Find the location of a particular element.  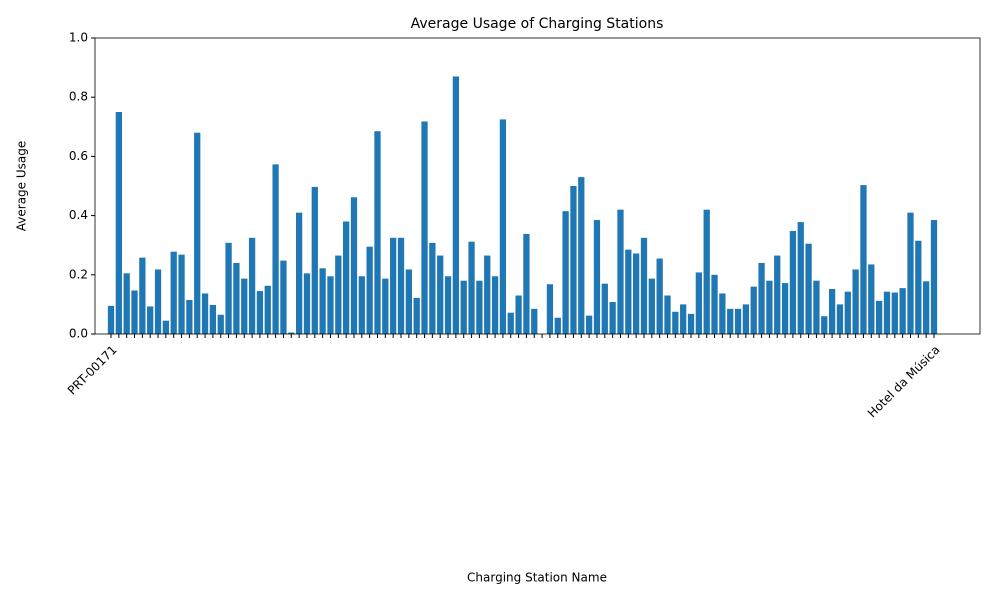

y-tick-label: 1.0 is located at coordinates (78, 38).